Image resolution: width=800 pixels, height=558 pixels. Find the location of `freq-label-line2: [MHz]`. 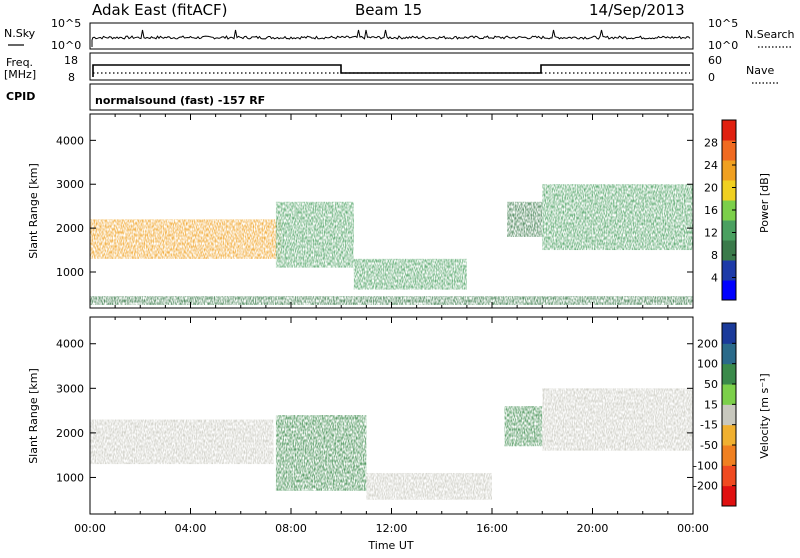

freq-label-line2: [MHz] is located at coordinates (20, 74).